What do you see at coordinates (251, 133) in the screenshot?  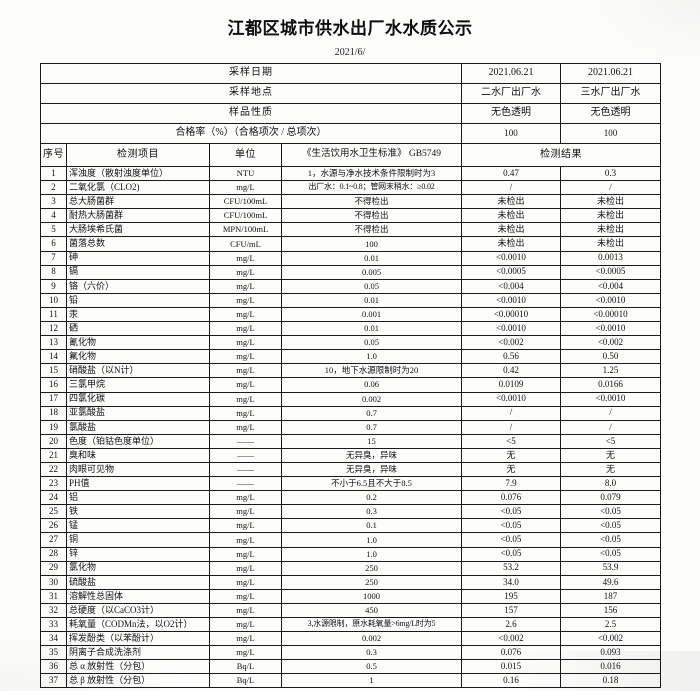 I see `meta-label: 合格率（%）（合格项次 / 总项次）` at bounding box center [251, 133].